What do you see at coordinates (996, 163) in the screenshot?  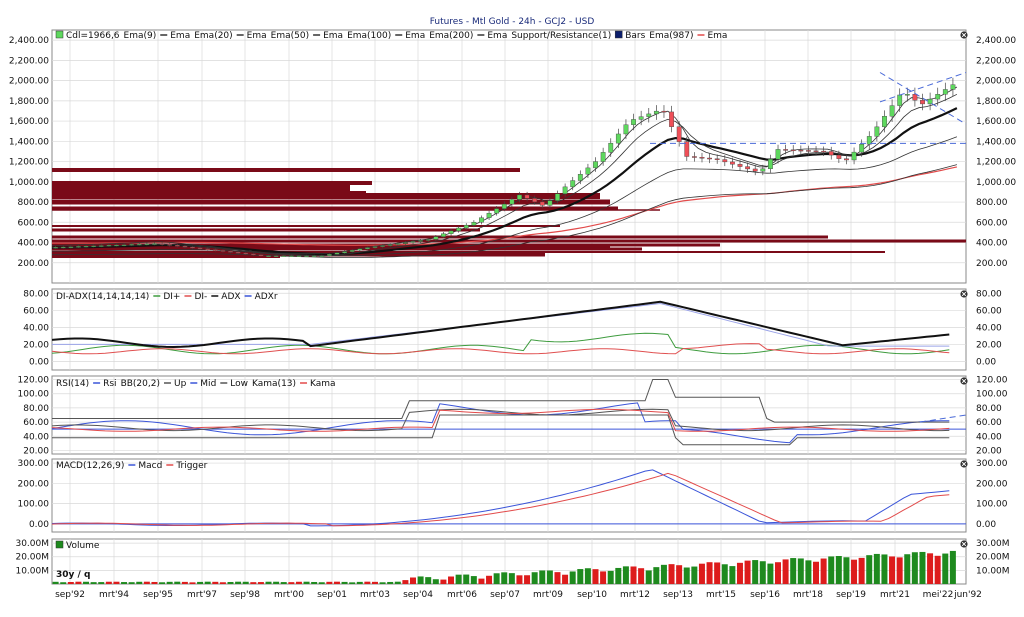 I see `y-tick-label-right: 1,200.00` at bounding box center [996, 163].